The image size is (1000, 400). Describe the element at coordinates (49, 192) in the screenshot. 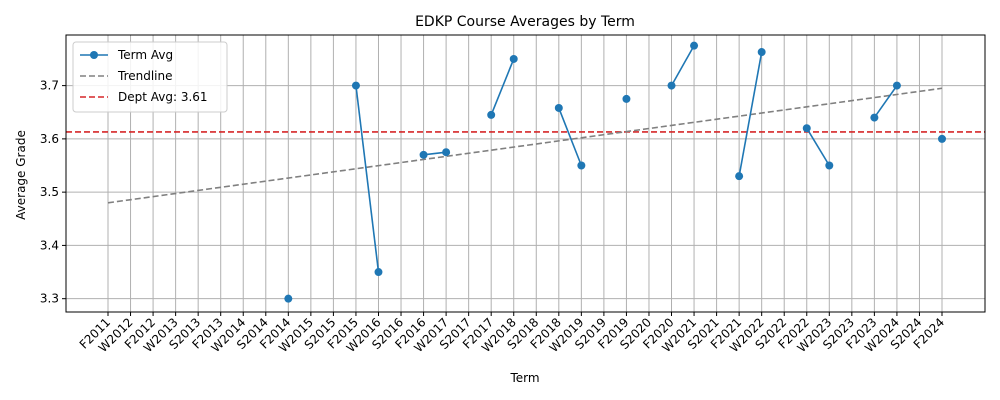

I see `y-tick-label: 3.5` at that location.